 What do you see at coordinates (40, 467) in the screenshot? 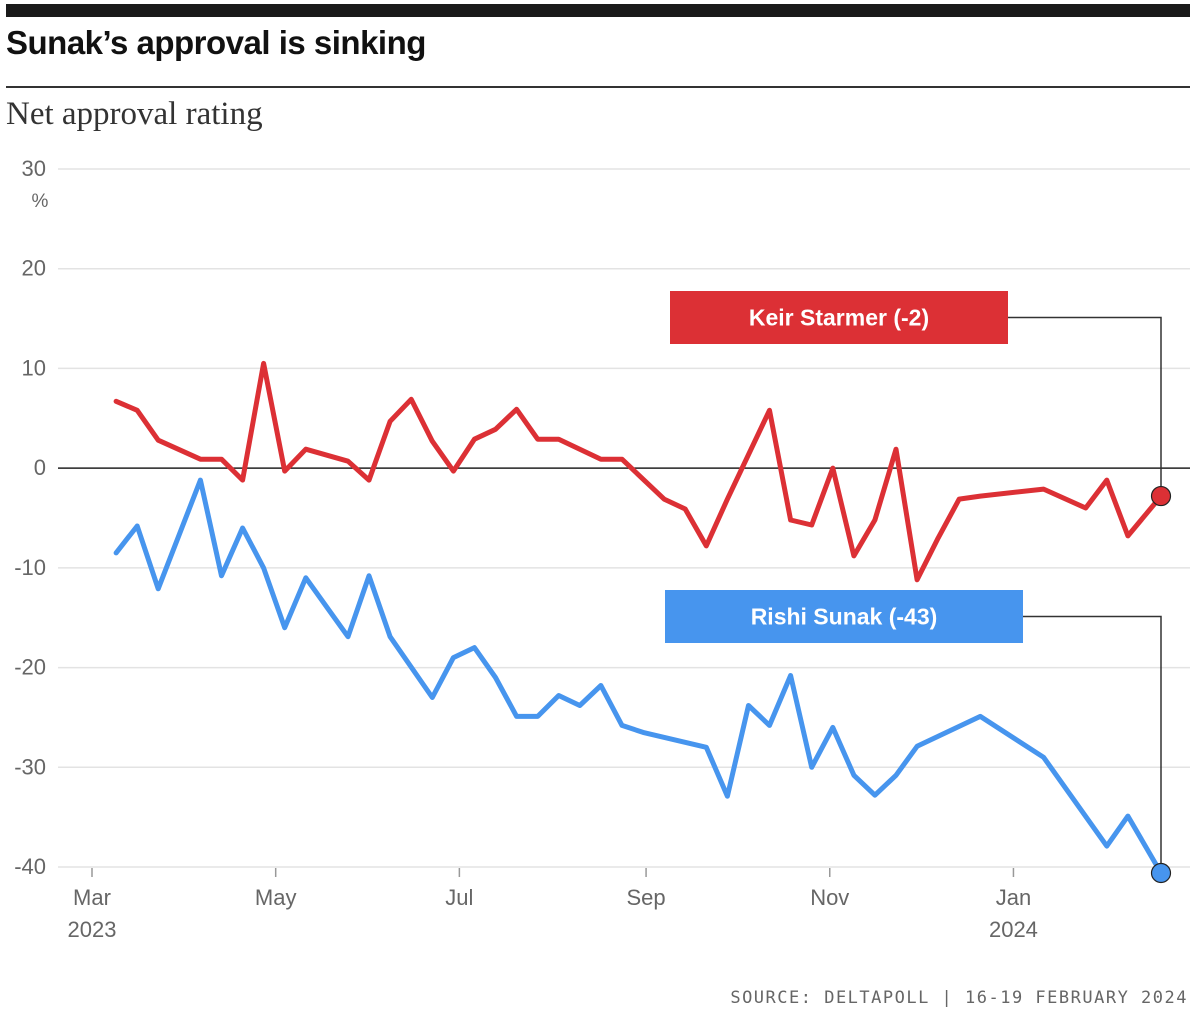
I see `y-tick-label: 0` at bounding box center [40, 467].